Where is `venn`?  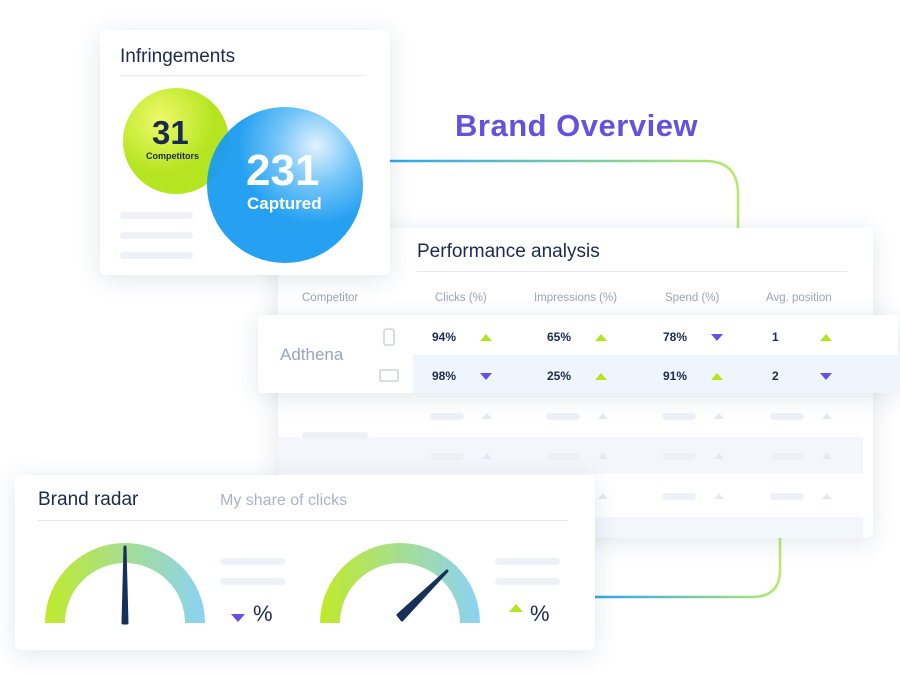
venn is located at coordinates (243, 175).